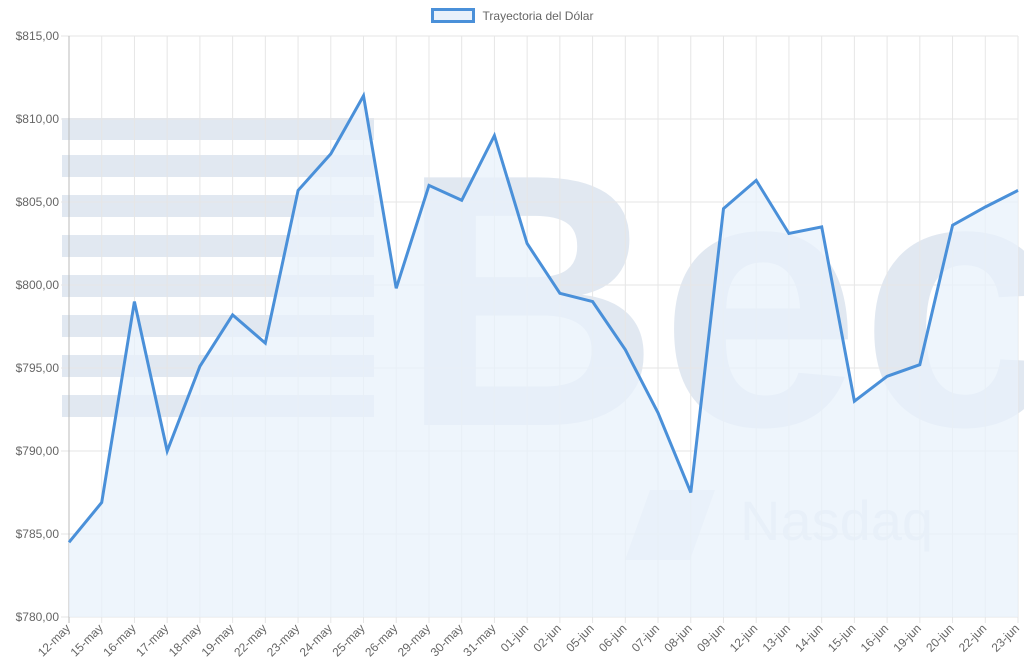 The image size is (1024, 669). Describe the element at coordinates (218, 640) in the screenshot. I see `x-tick-label: 19-may` at that location.